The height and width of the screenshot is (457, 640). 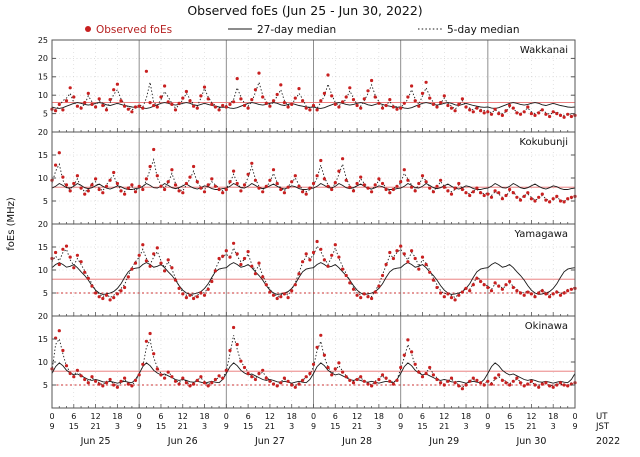 What do you see at coordinates (443, 441) in the screenshot?
I see `day-label: Jun 29` at bounding box center [443, 441].